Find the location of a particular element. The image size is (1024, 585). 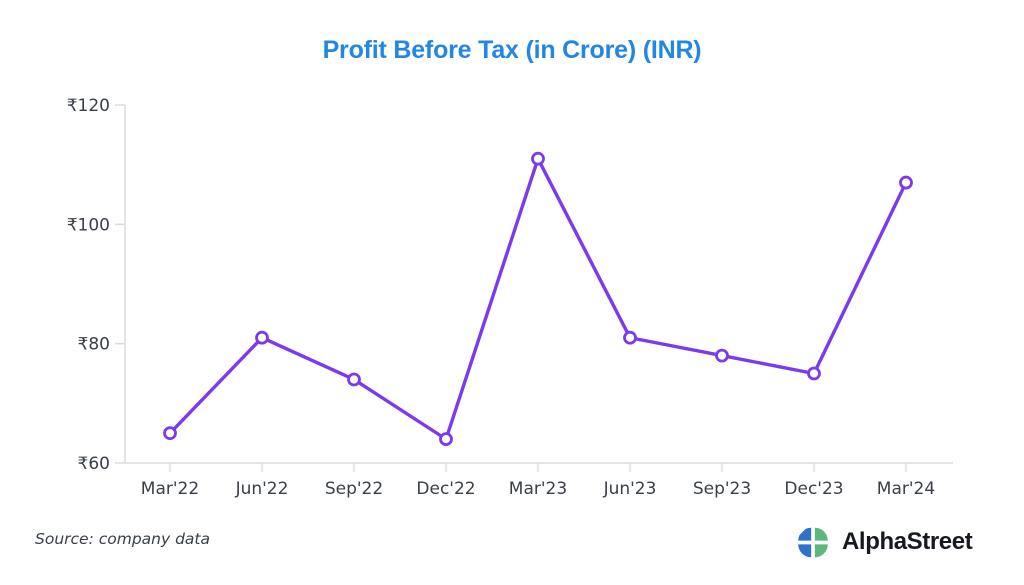

y-tick-label-60: ₹60 is located at coordinates (94, 464).